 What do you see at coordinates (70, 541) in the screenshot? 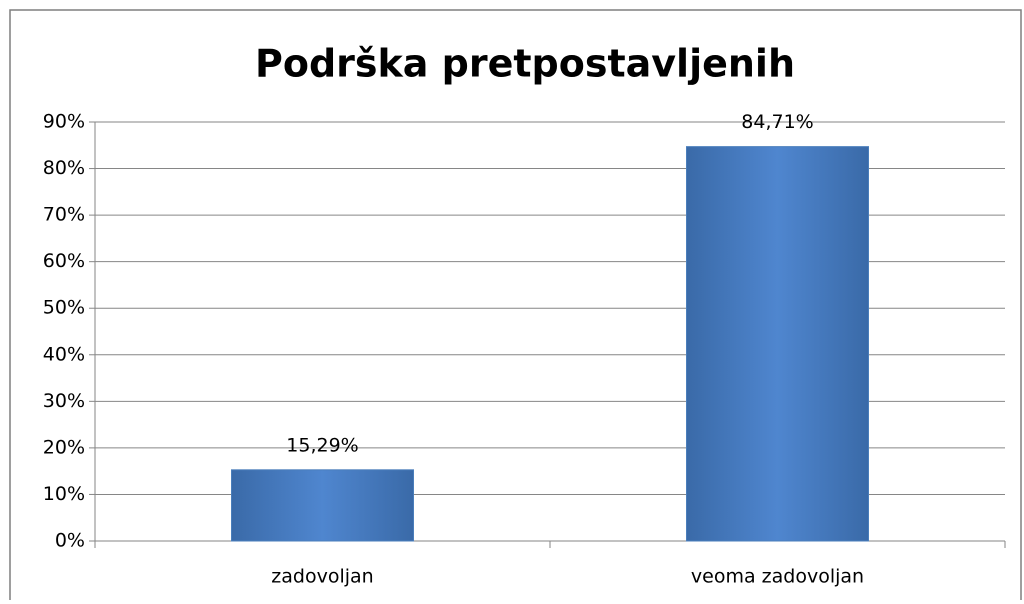
I see `y-tick-label: 0%` at bounding box center [70, 541].